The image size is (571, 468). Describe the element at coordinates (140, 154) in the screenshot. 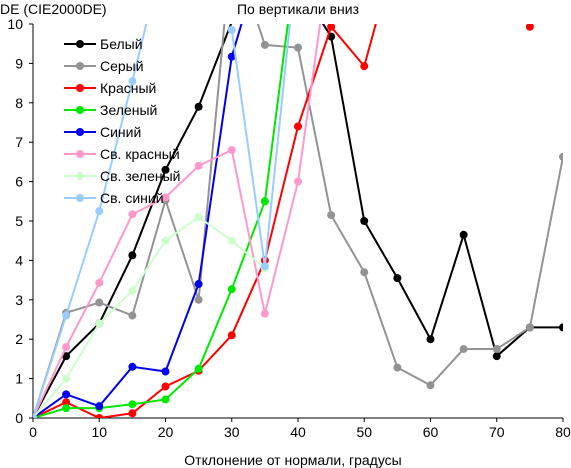

I see `legend-label: Св. красный` at that location.